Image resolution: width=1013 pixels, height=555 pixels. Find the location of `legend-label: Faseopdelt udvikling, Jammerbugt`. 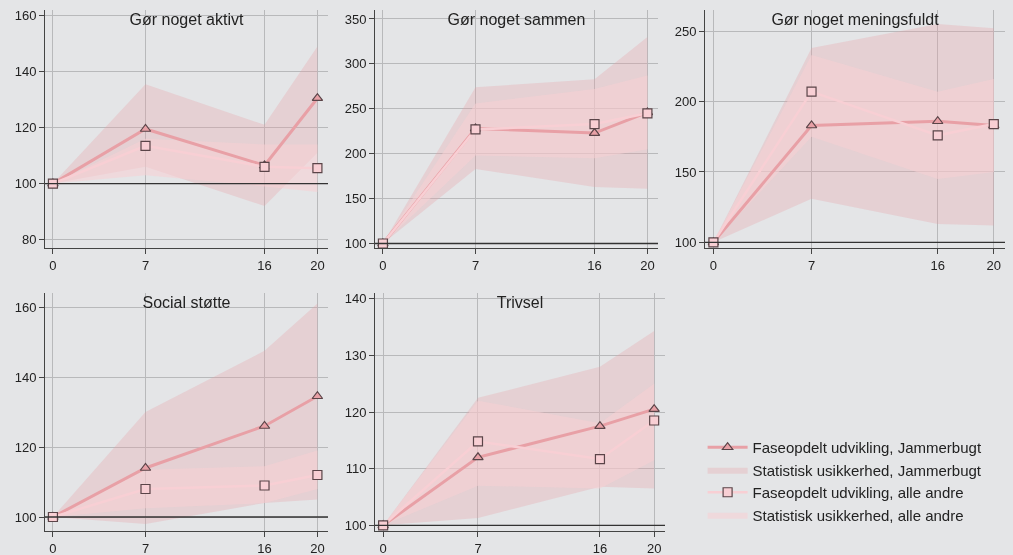

legend-label: Faseopdelt udvikling, Jammerbugt is located at coordinates (867, 448).